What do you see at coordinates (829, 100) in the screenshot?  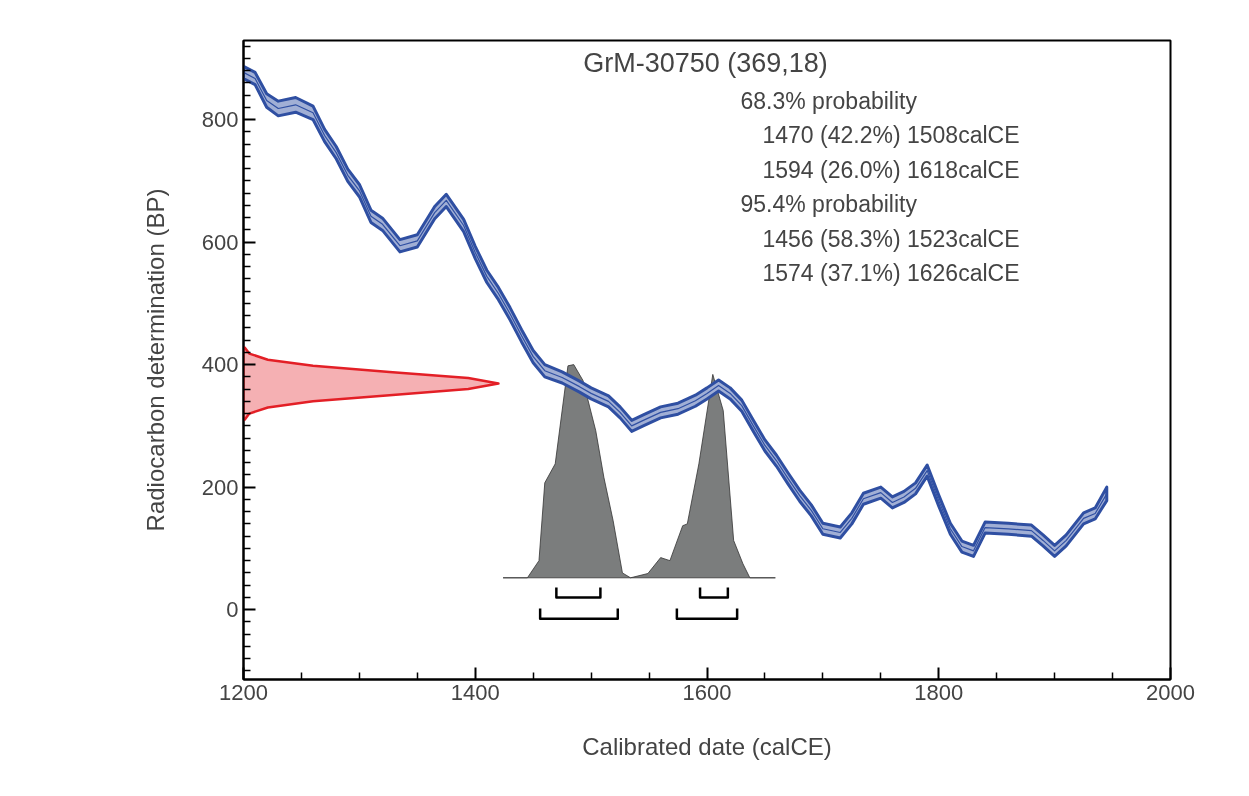 I see `annotation: 68.3% probability` at bounding box center [829, 100].